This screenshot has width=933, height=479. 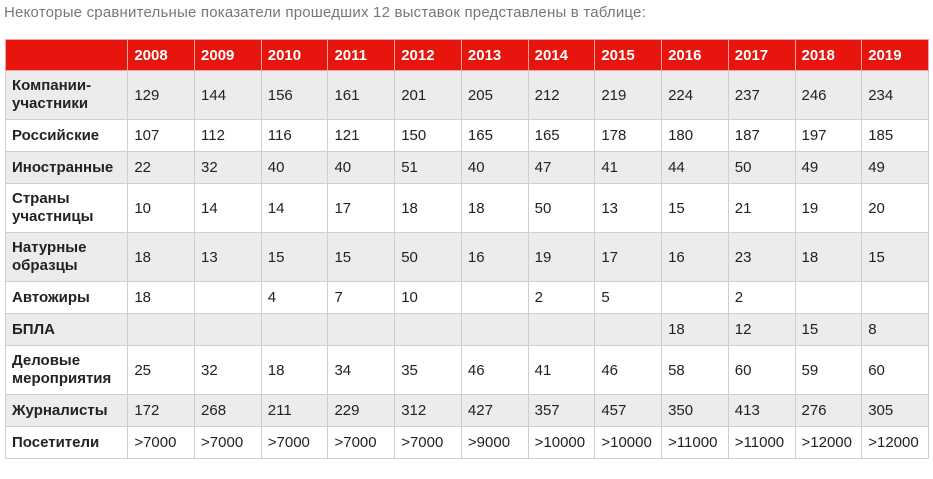 What do you see at coordinates (361, 135) in the screenshot?
I see `value-cell: 121` at bounding box center [361, 135].